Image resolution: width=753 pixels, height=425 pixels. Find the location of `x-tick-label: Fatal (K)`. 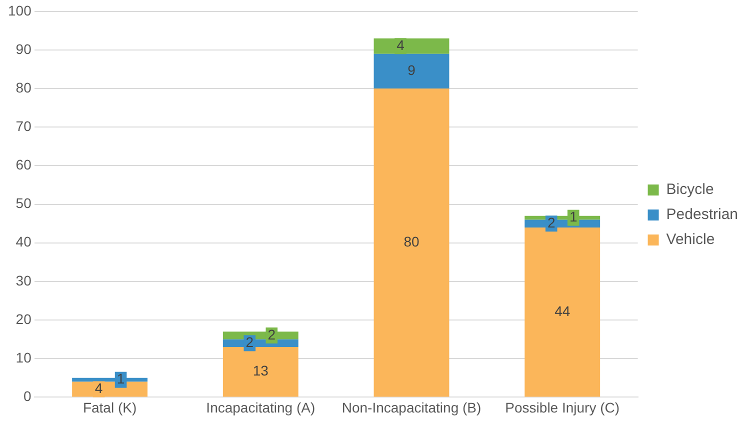

x-tick-label: Fatal (K) is located at coordinates (109, 407).